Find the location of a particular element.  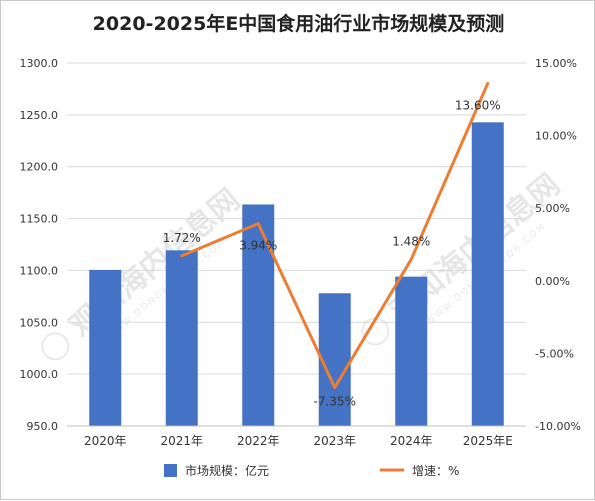

category-label: 2022年 is located at coordinates (258, 441).